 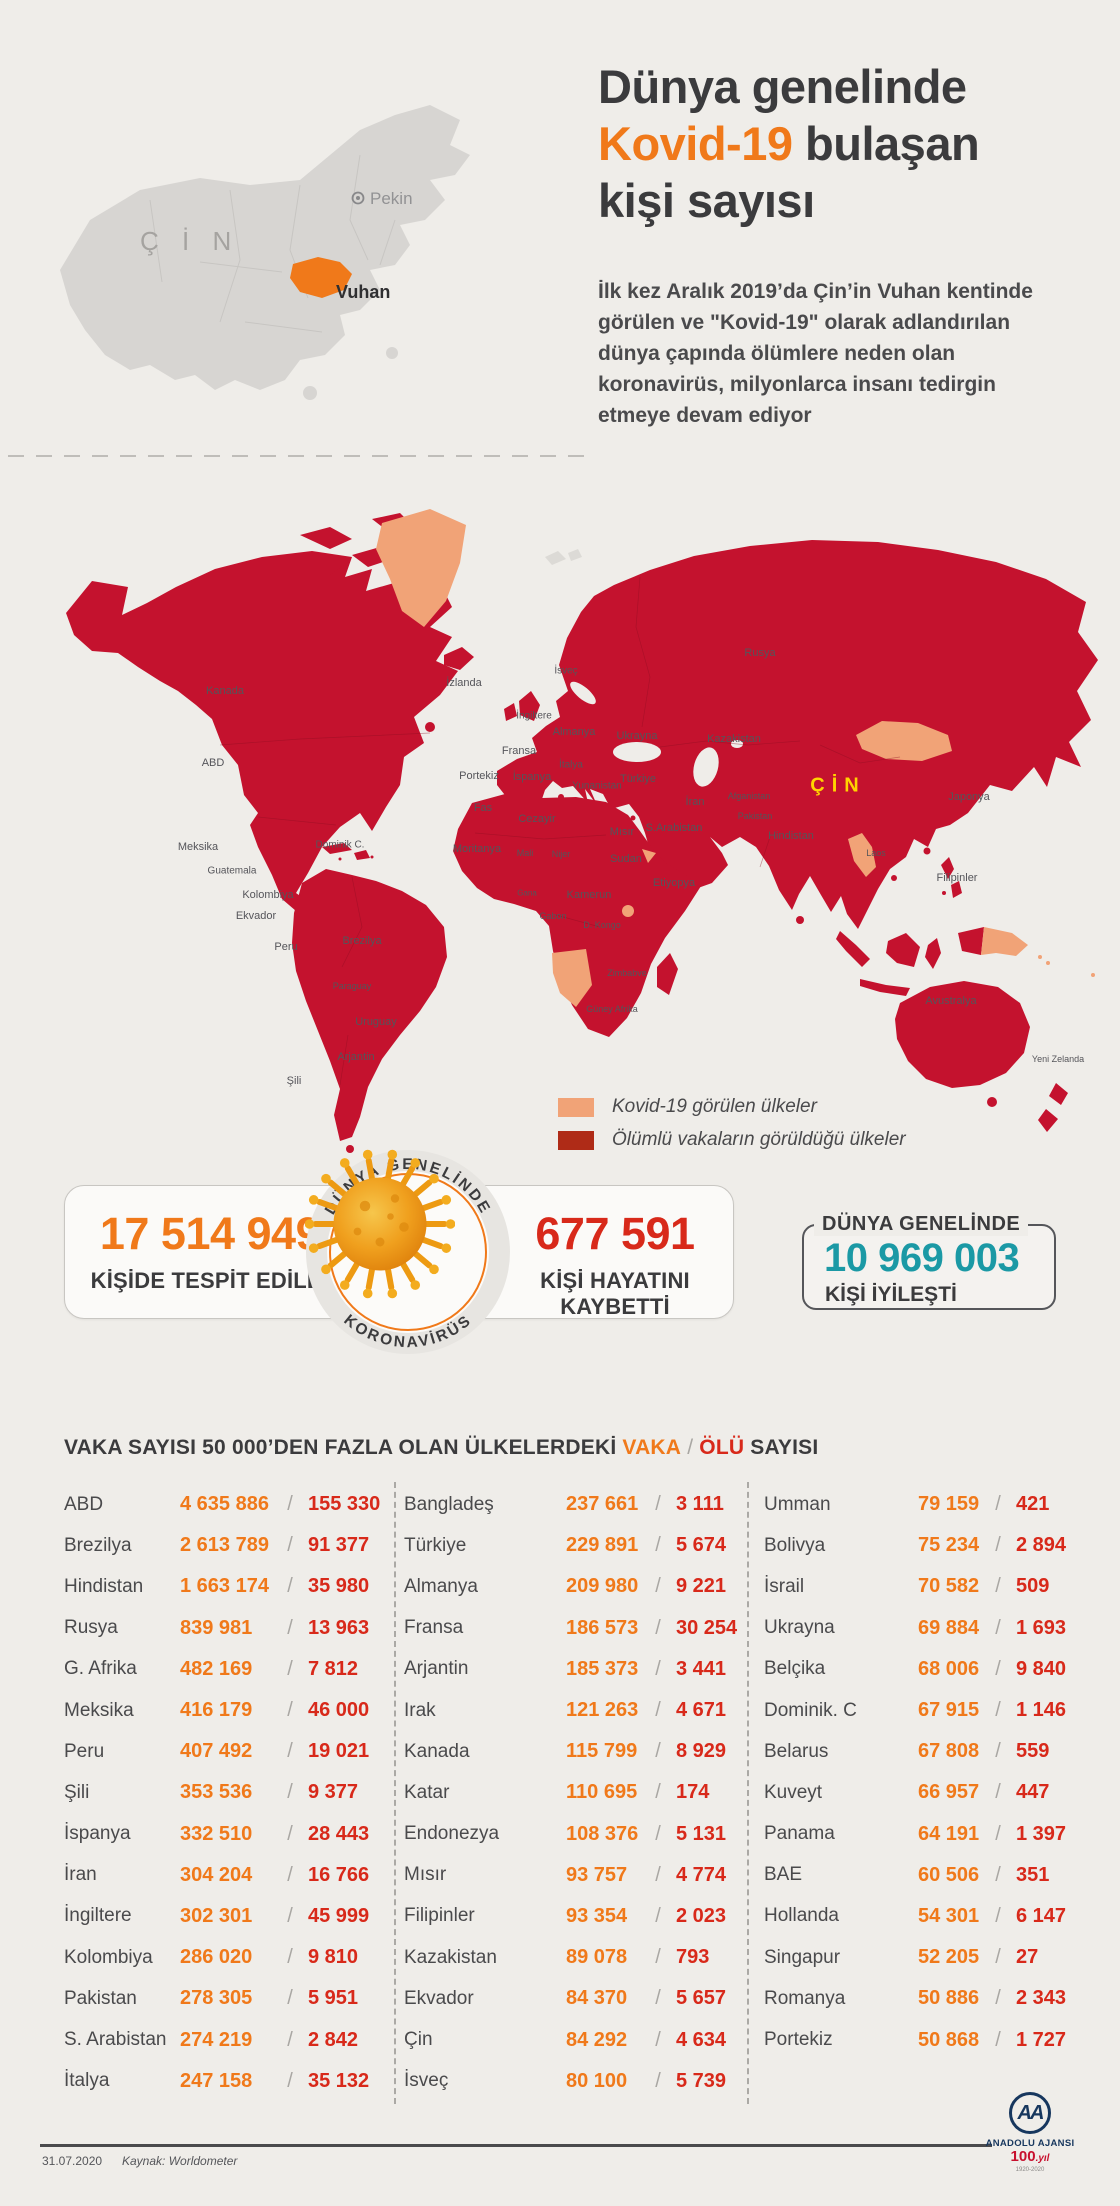 What do you see at coordinates (268, 895) in the screenshot?
I see `map-label-kolombiya: Kolombiya` at bounding box center [268, 895].